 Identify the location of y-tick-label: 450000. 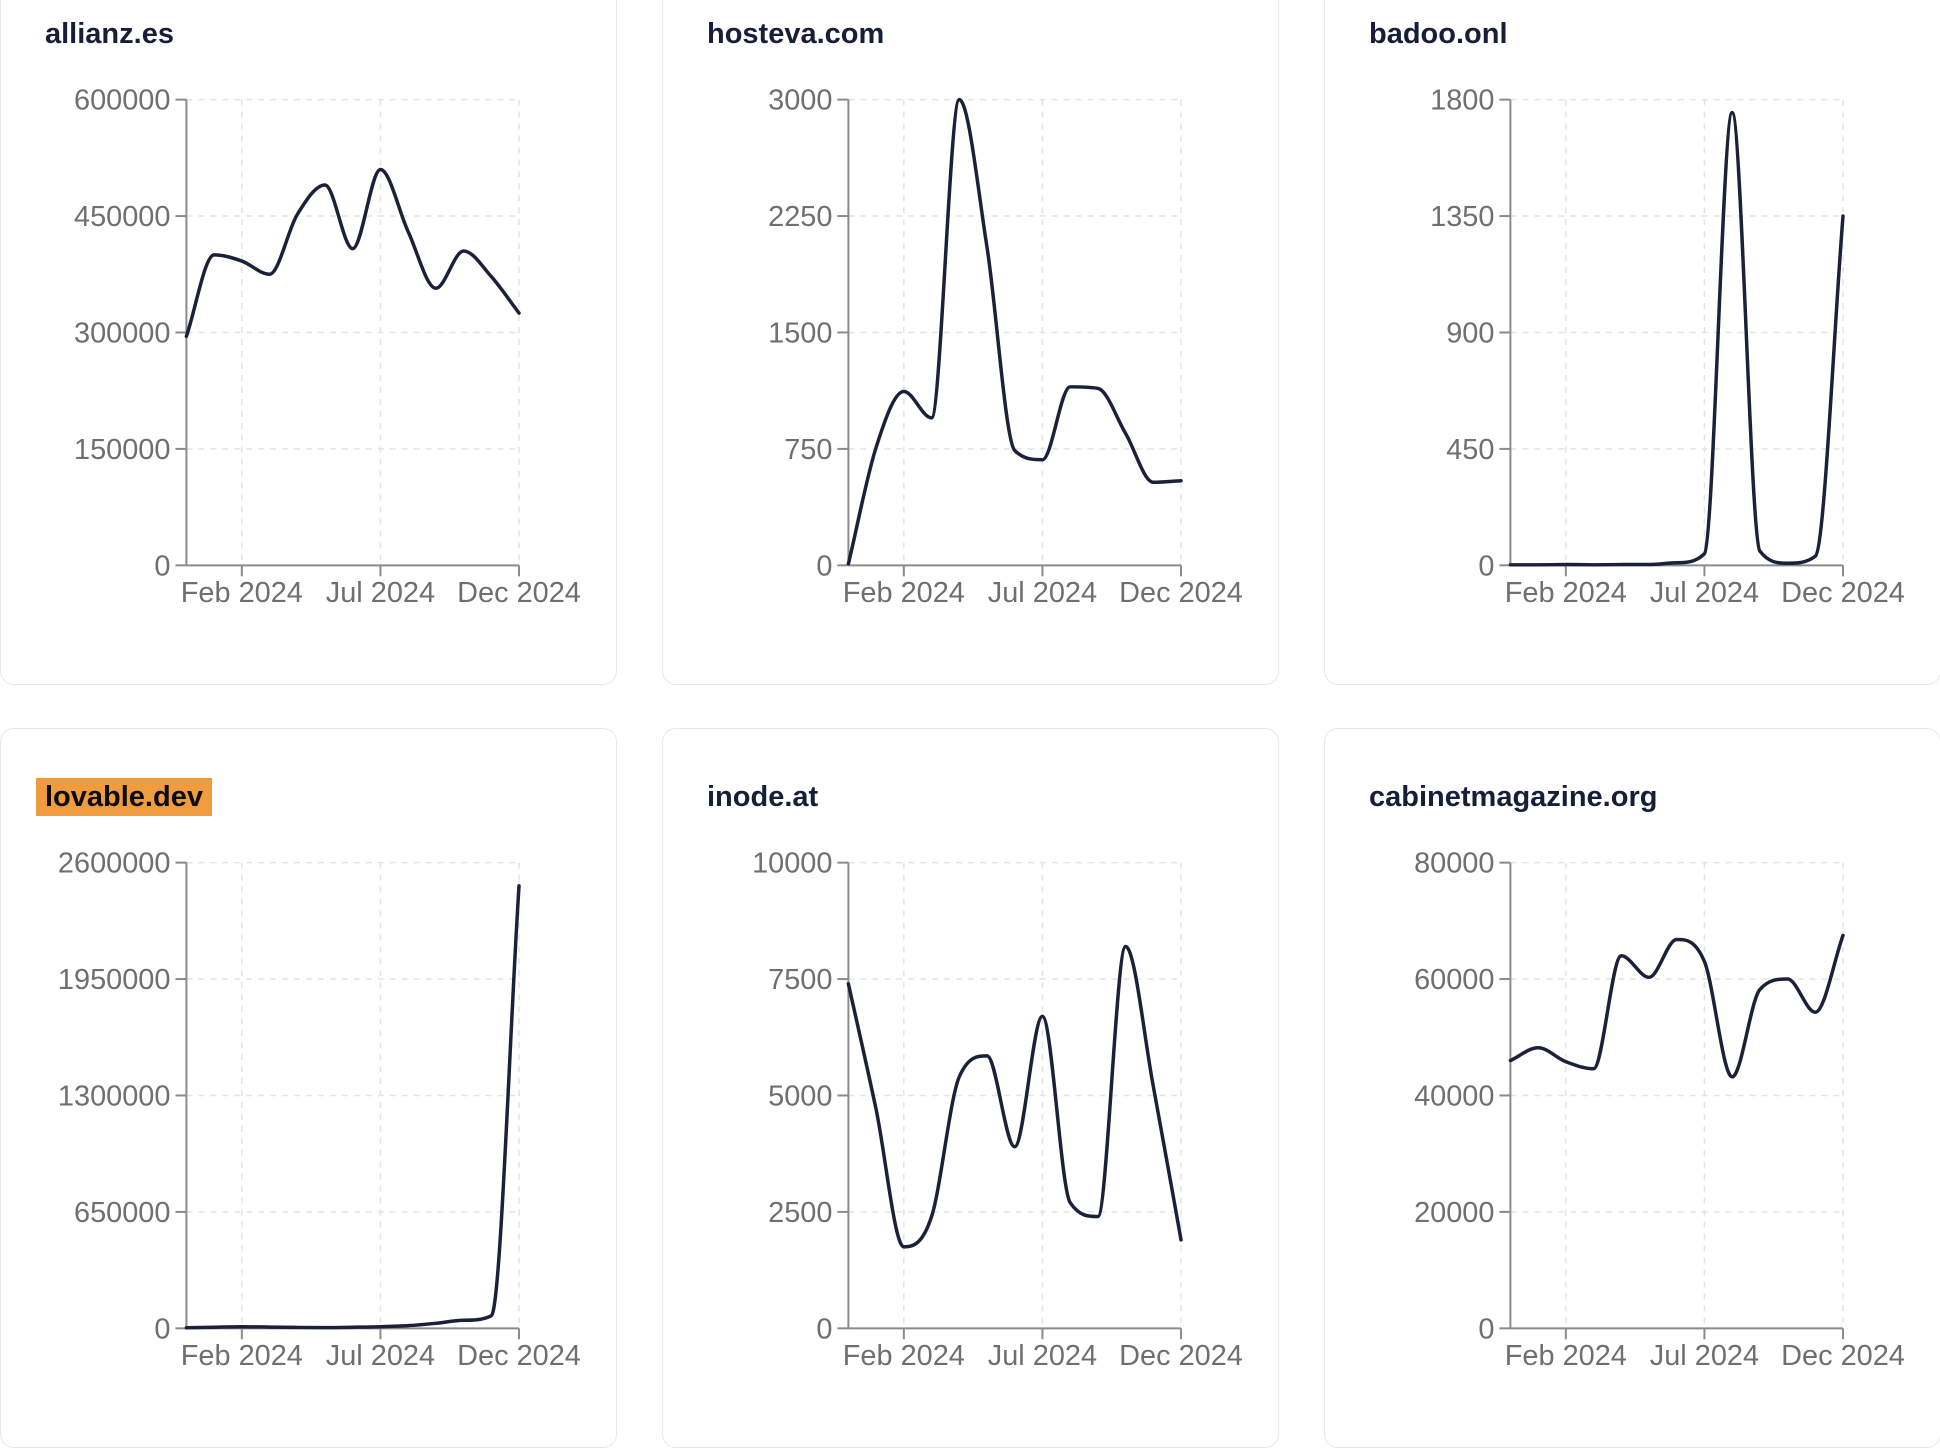
(122, 217).